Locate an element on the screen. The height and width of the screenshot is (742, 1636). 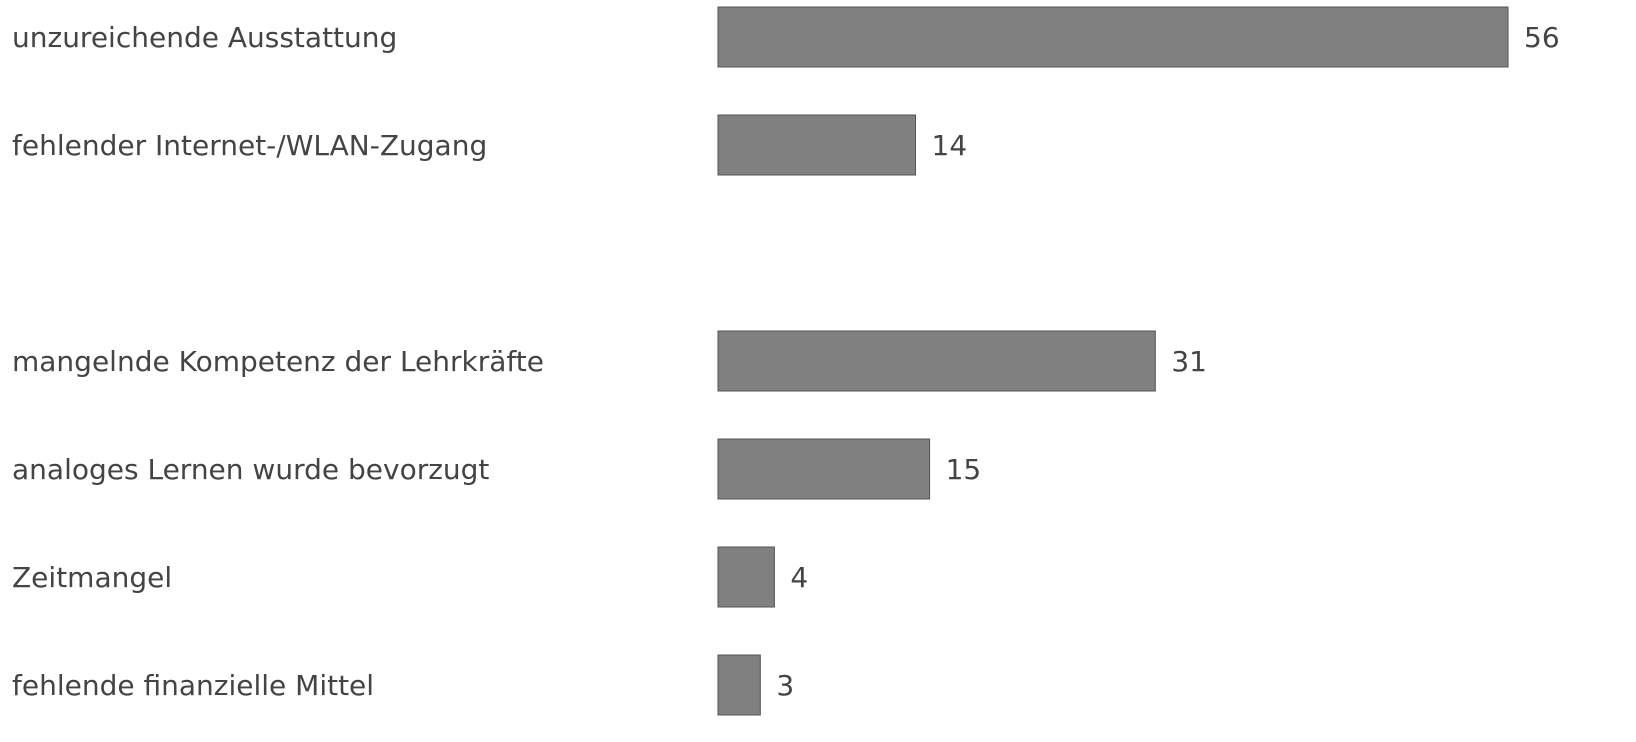
value-label: 3 is located at coordinates (785, 685).